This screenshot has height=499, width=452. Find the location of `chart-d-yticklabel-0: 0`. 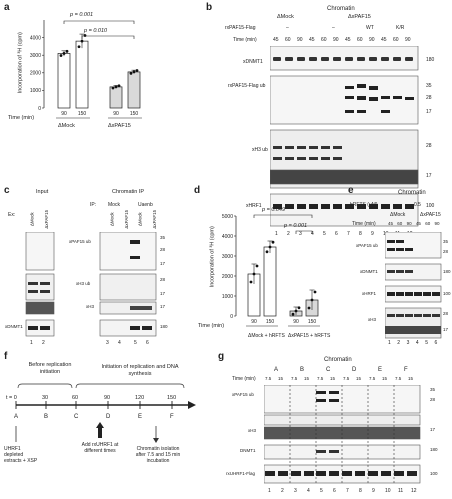

chart-d-yticklabel-0: 0 is located at coordinates (231, 317).